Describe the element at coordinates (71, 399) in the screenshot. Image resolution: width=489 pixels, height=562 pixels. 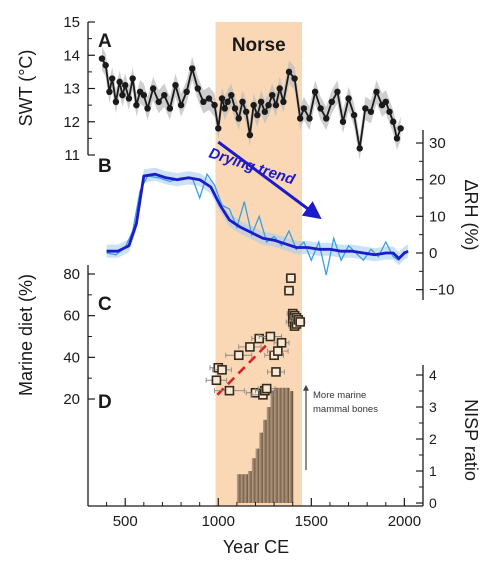
I see `y-tick-label-marine: 20` at that location.